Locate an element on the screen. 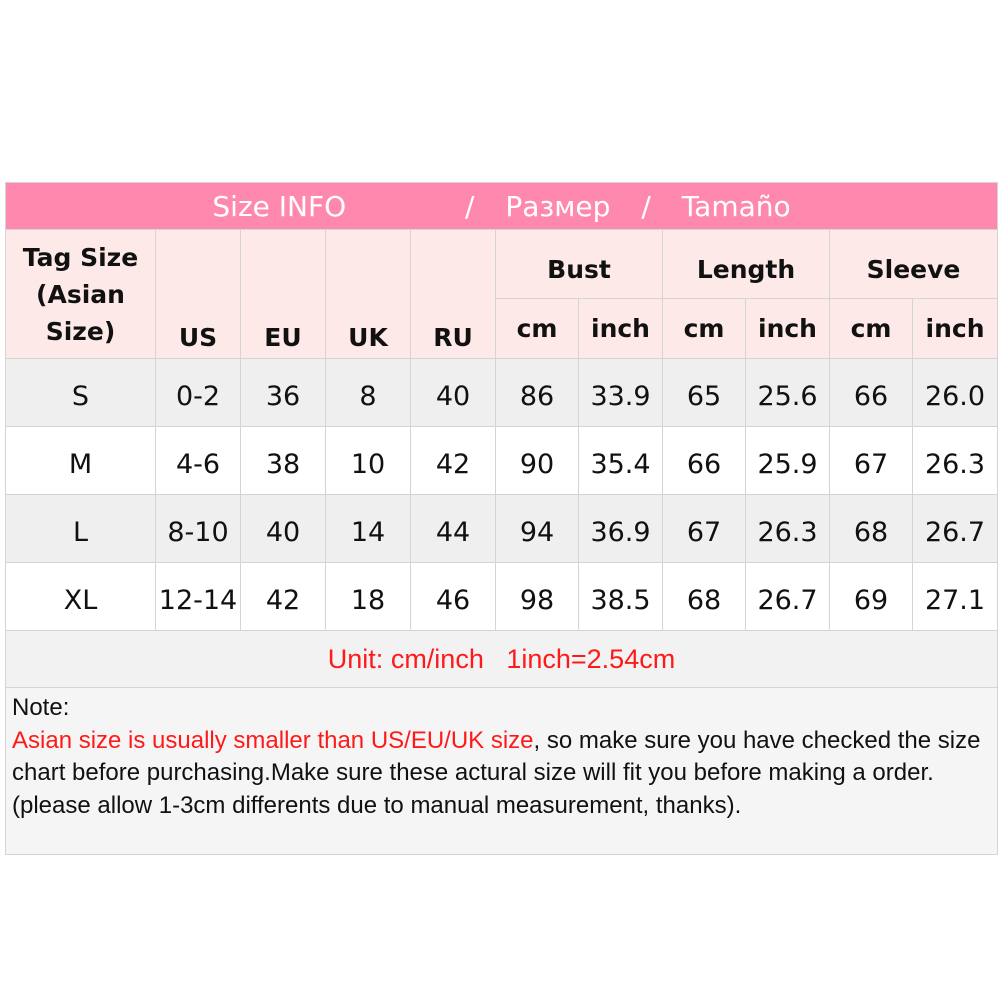  header-length-cm: cm is located at coordinates (704, 328).